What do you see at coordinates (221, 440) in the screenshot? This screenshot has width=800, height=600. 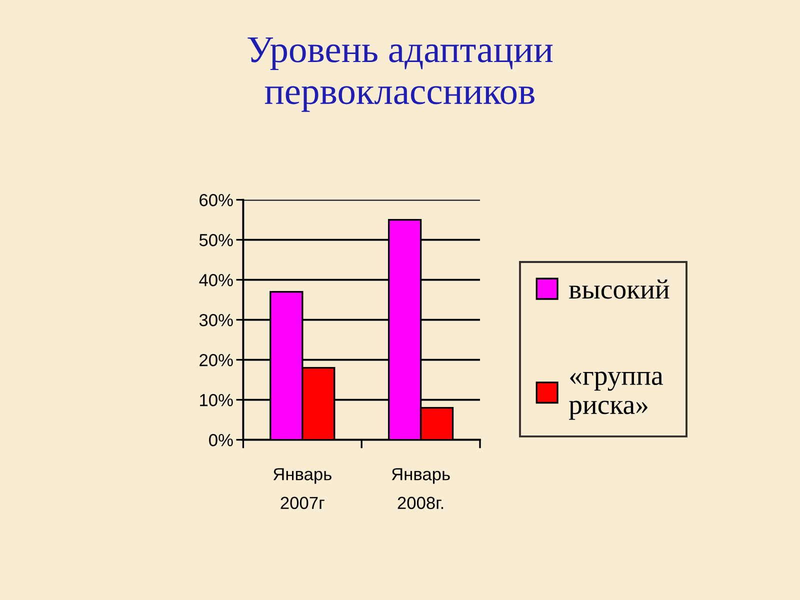 I see `y-tick-label: 0%` at bounding box center [221, 440].